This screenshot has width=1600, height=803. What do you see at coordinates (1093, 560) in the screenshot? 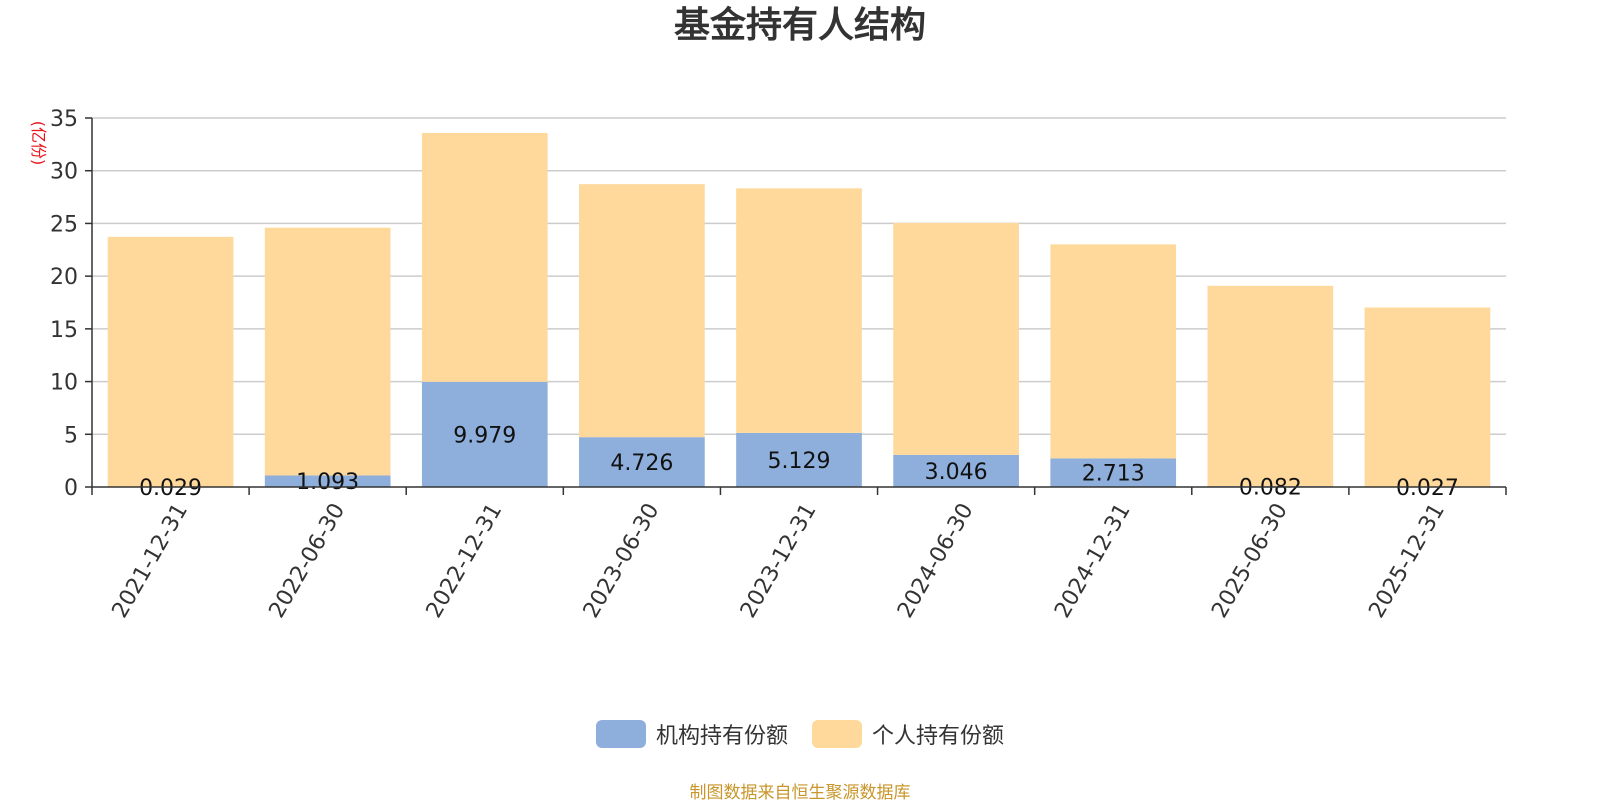
I see `x-tick-label: 2024-12-31` at bounding box center [1093, 560].